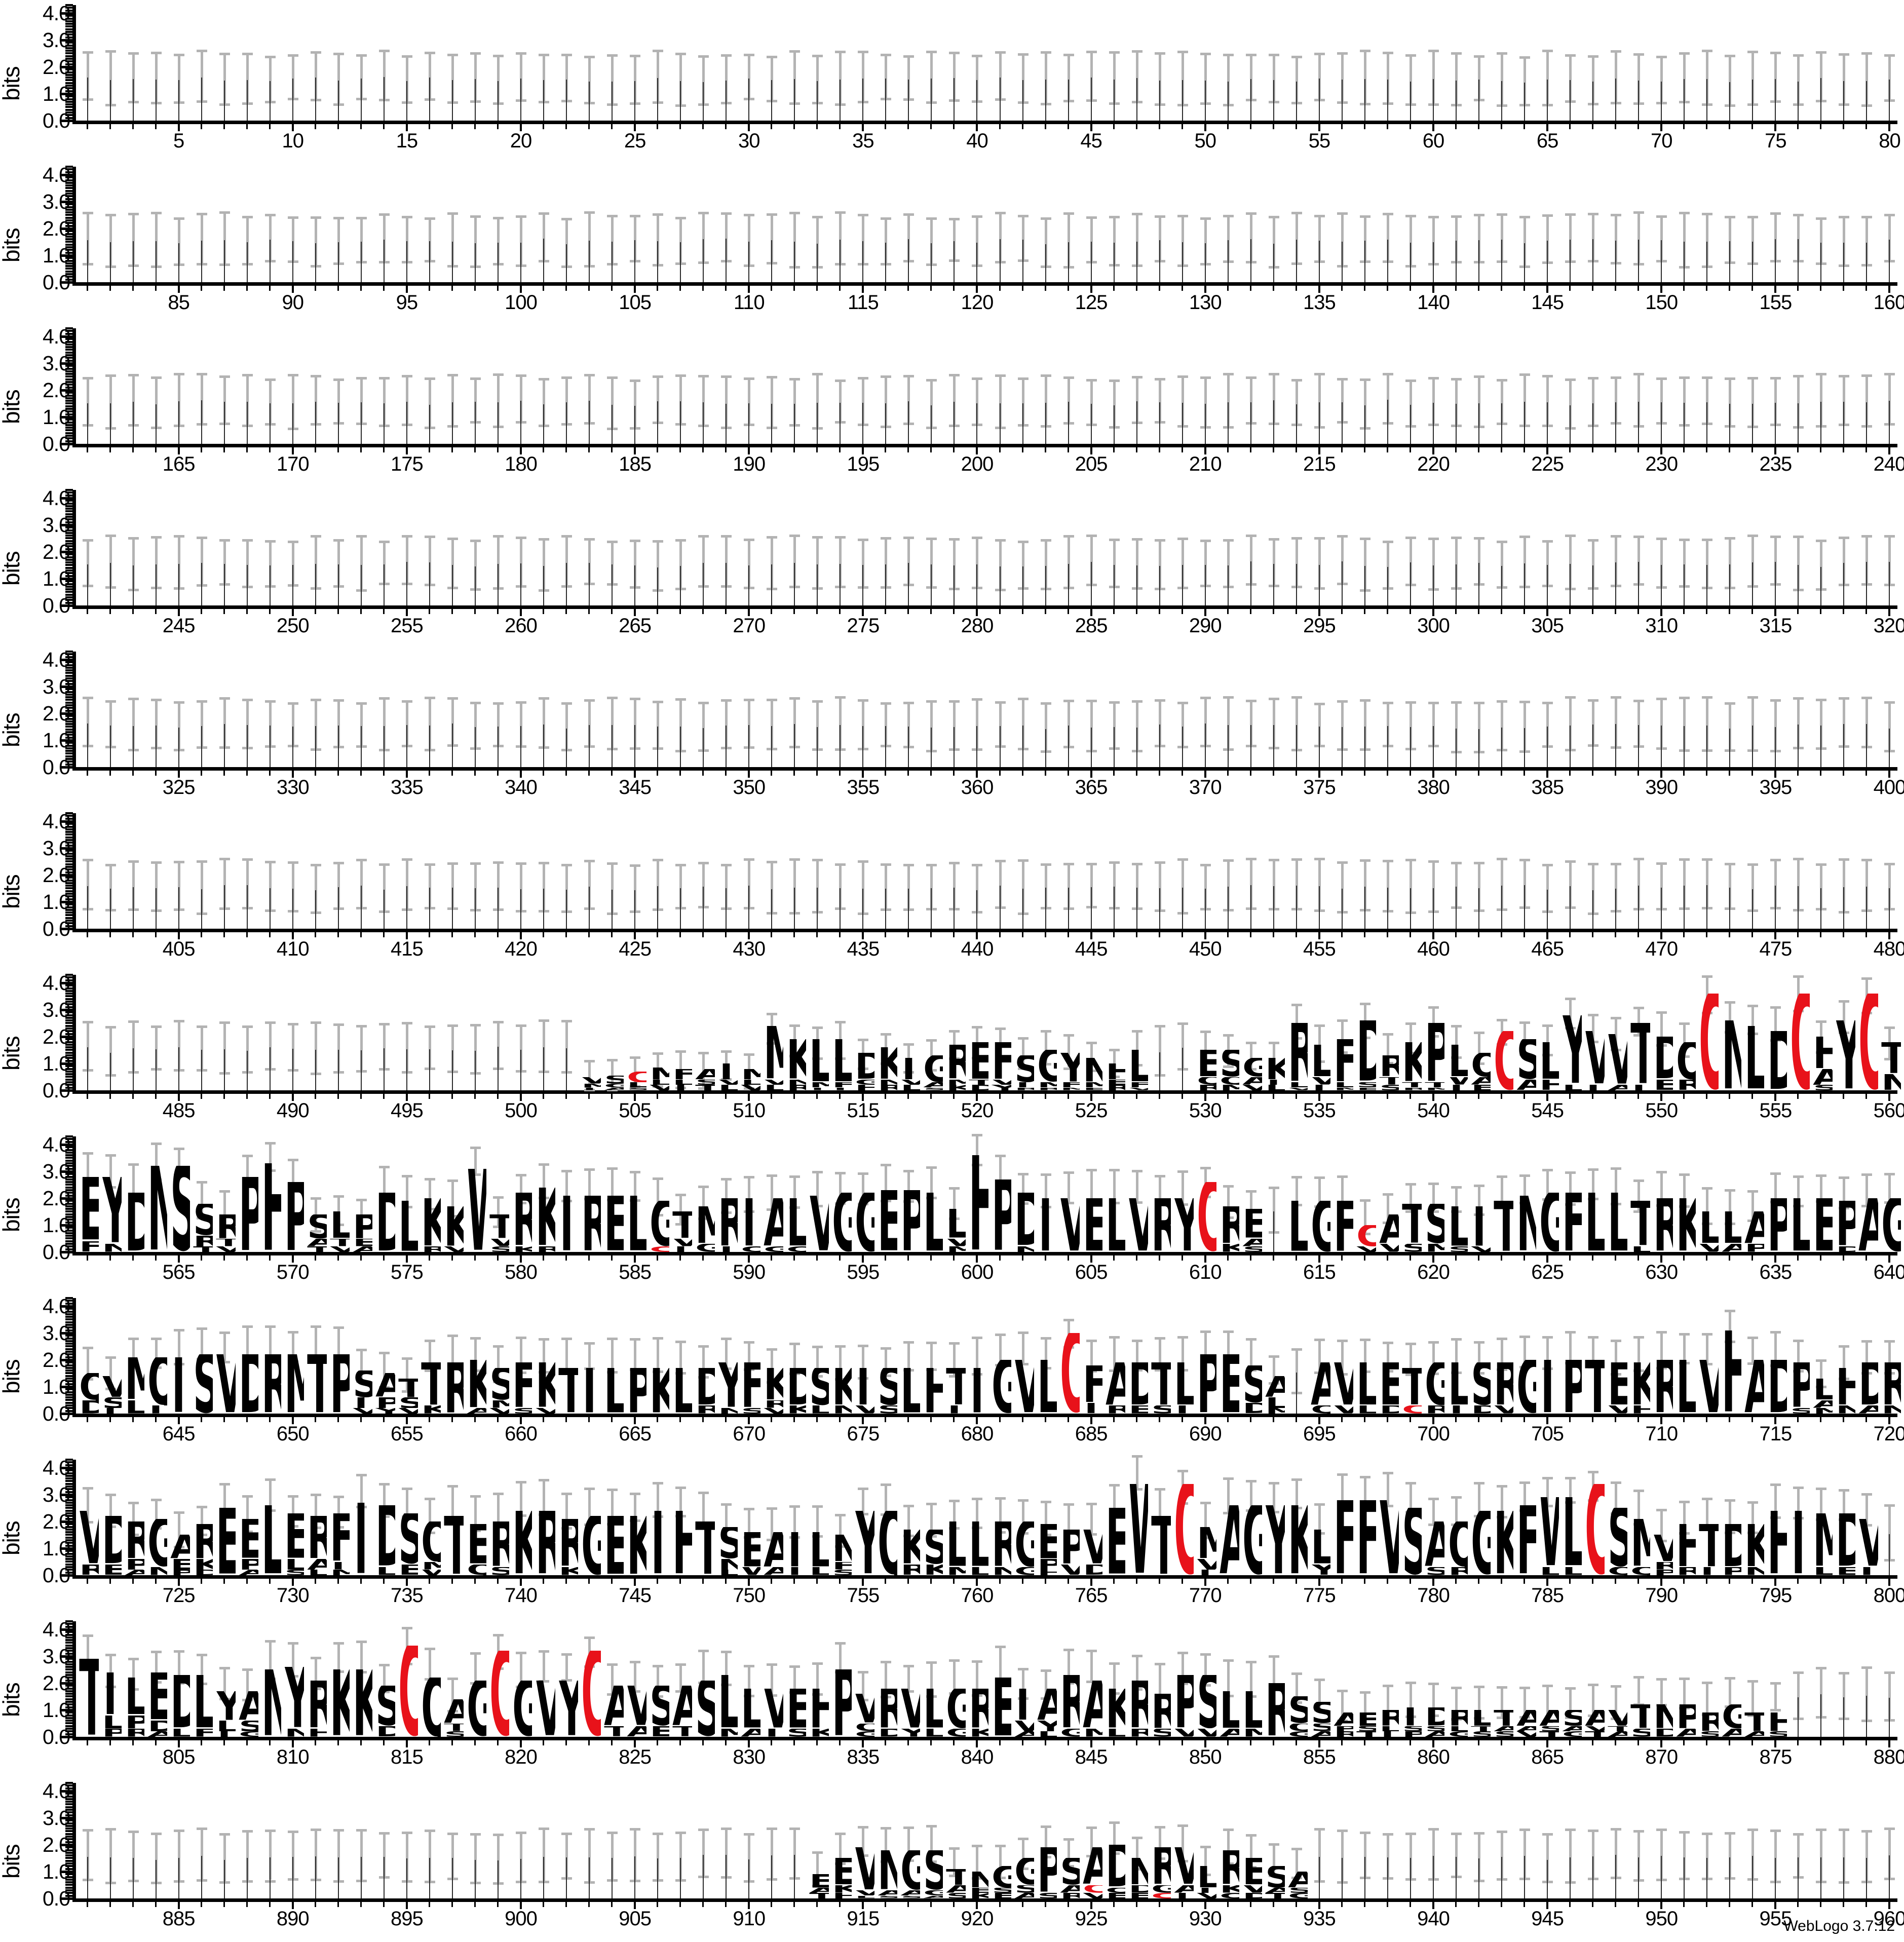 This screenshot has width=1904, height=1942. Describe the element at coordinates (1616, 1388) in the screenshot. I see `letter-stack: EV` at that location.